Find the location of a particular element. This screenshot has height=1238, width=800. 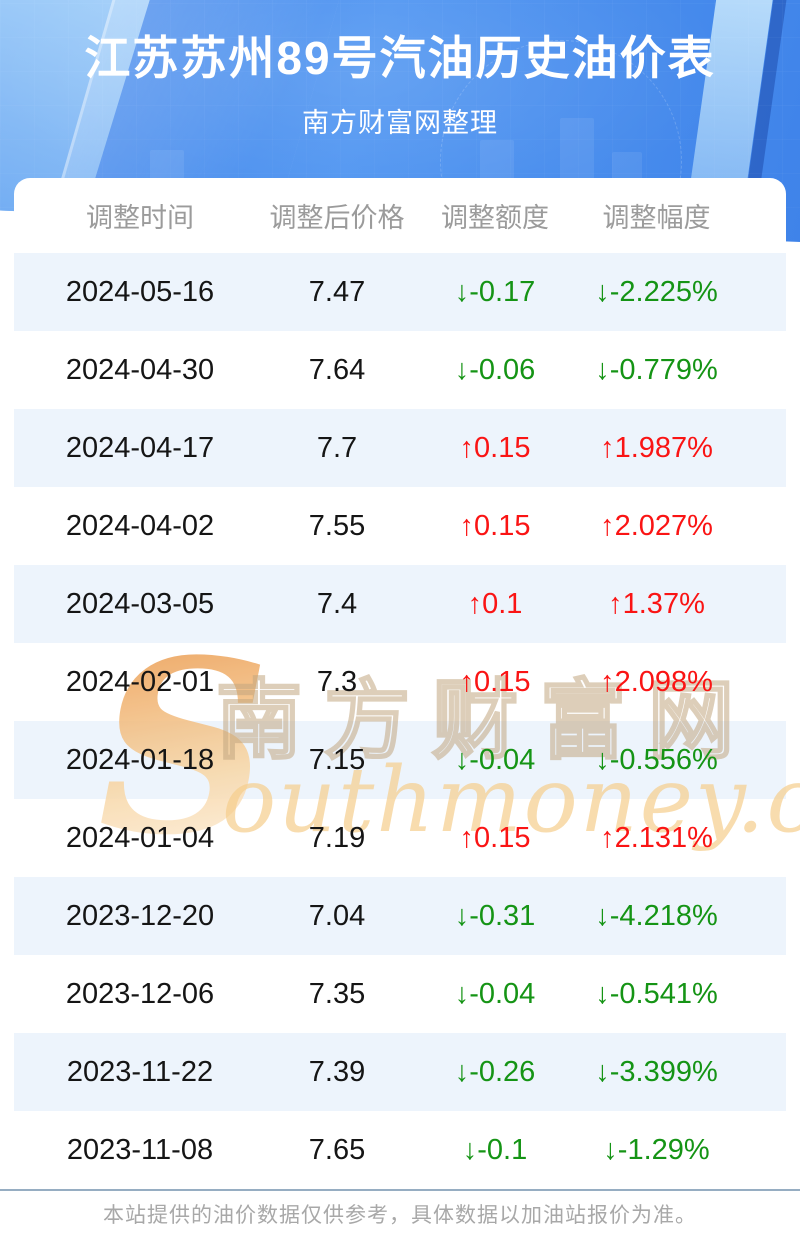

table-row: 2023-11-08 7.65 ↓-0.1 ↓-1.29% is located at coordinates (400, 1150).